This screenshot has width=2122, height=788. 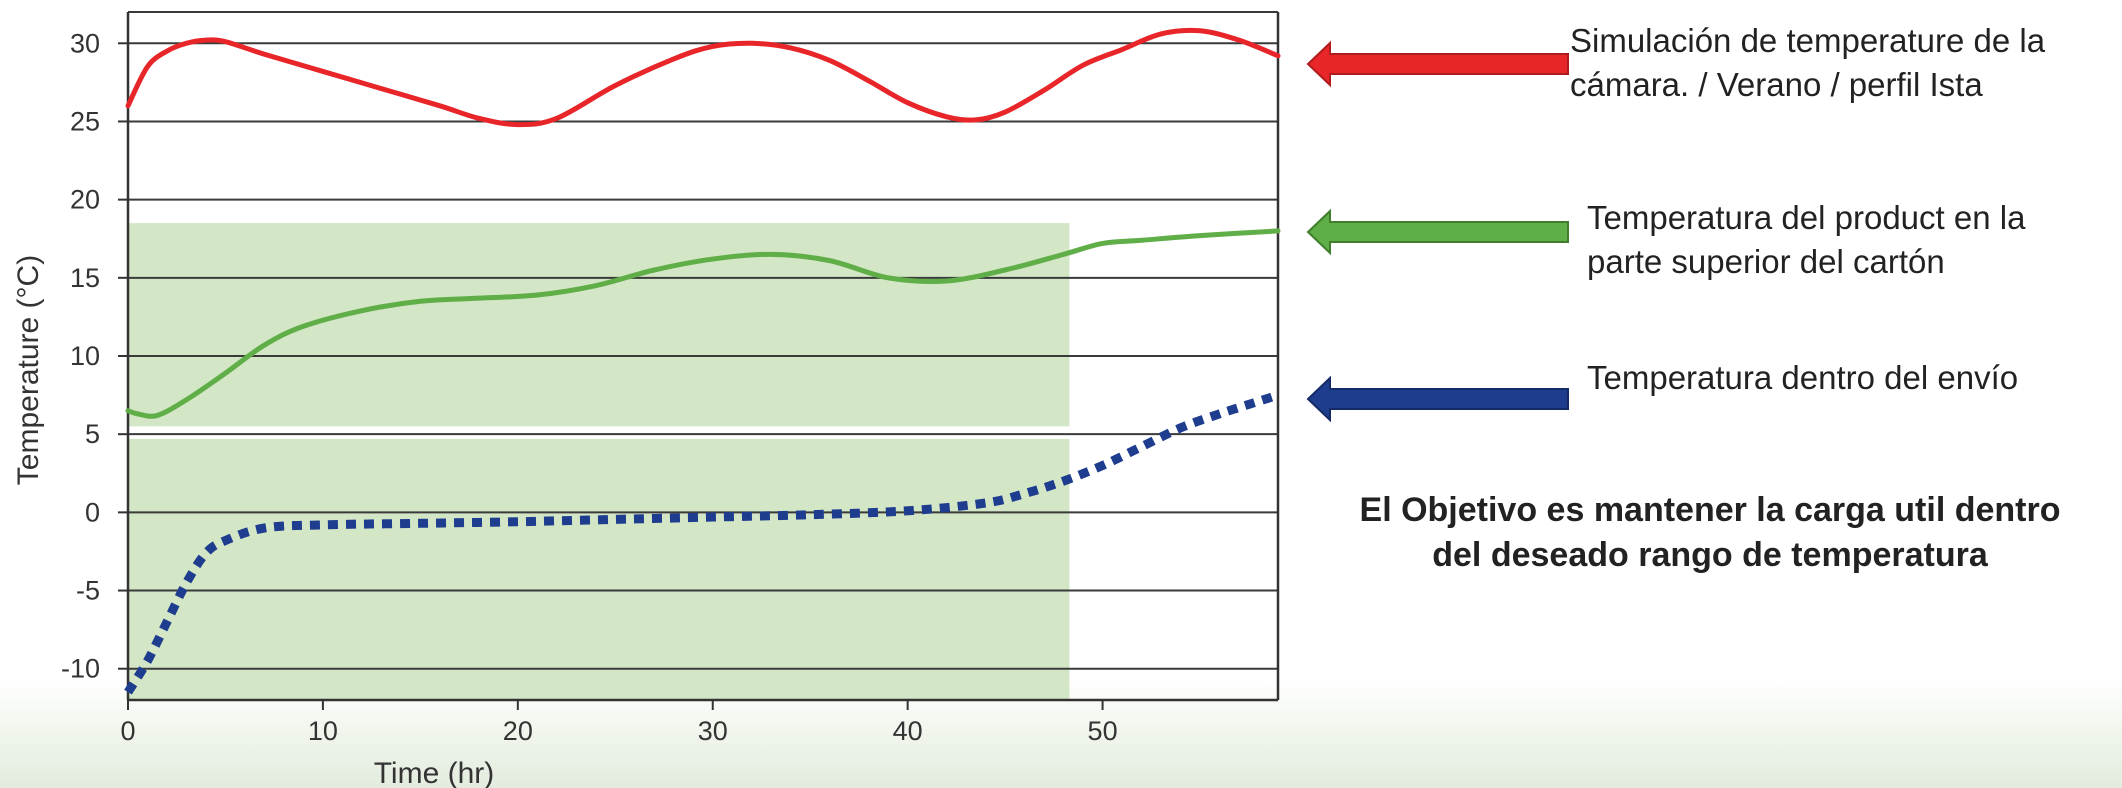 What do you see at coordinates (618, 731) in the screenshot?
I see `x-tick-labels: 0 10 20 30 40 50` at bounding box center [618, 731].